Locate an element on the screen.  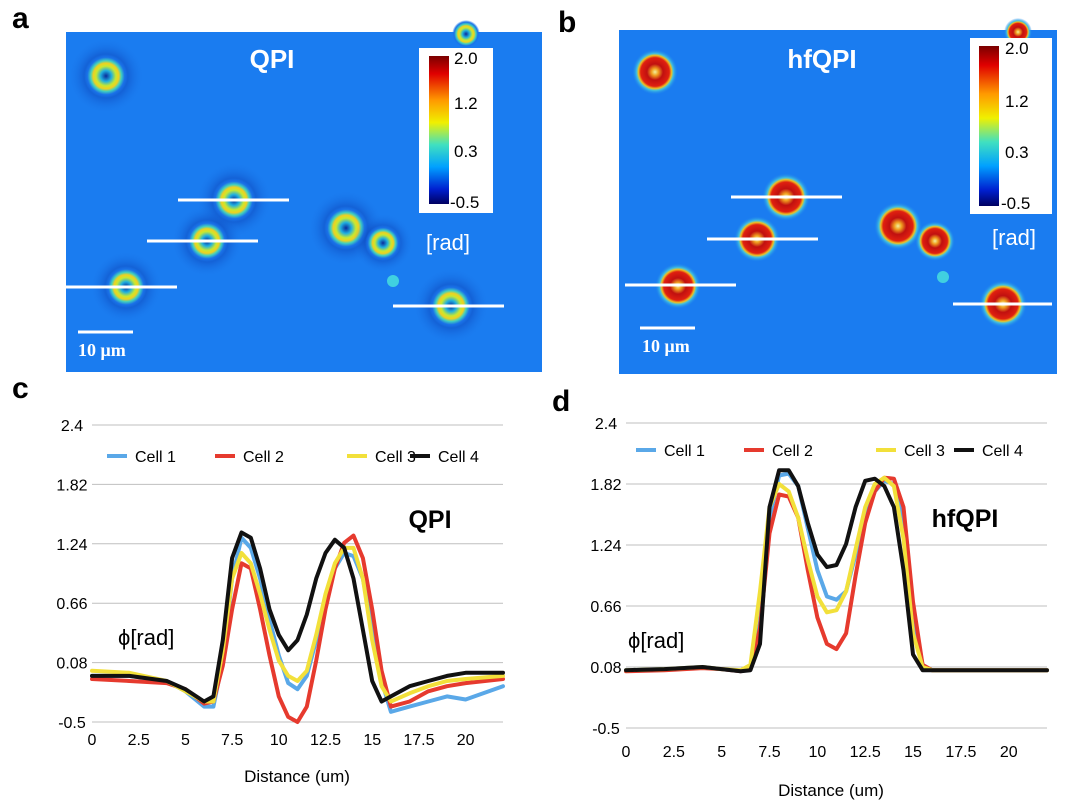
qpi-scalebar-label: 10 μm is located at coordinates (102, 350).